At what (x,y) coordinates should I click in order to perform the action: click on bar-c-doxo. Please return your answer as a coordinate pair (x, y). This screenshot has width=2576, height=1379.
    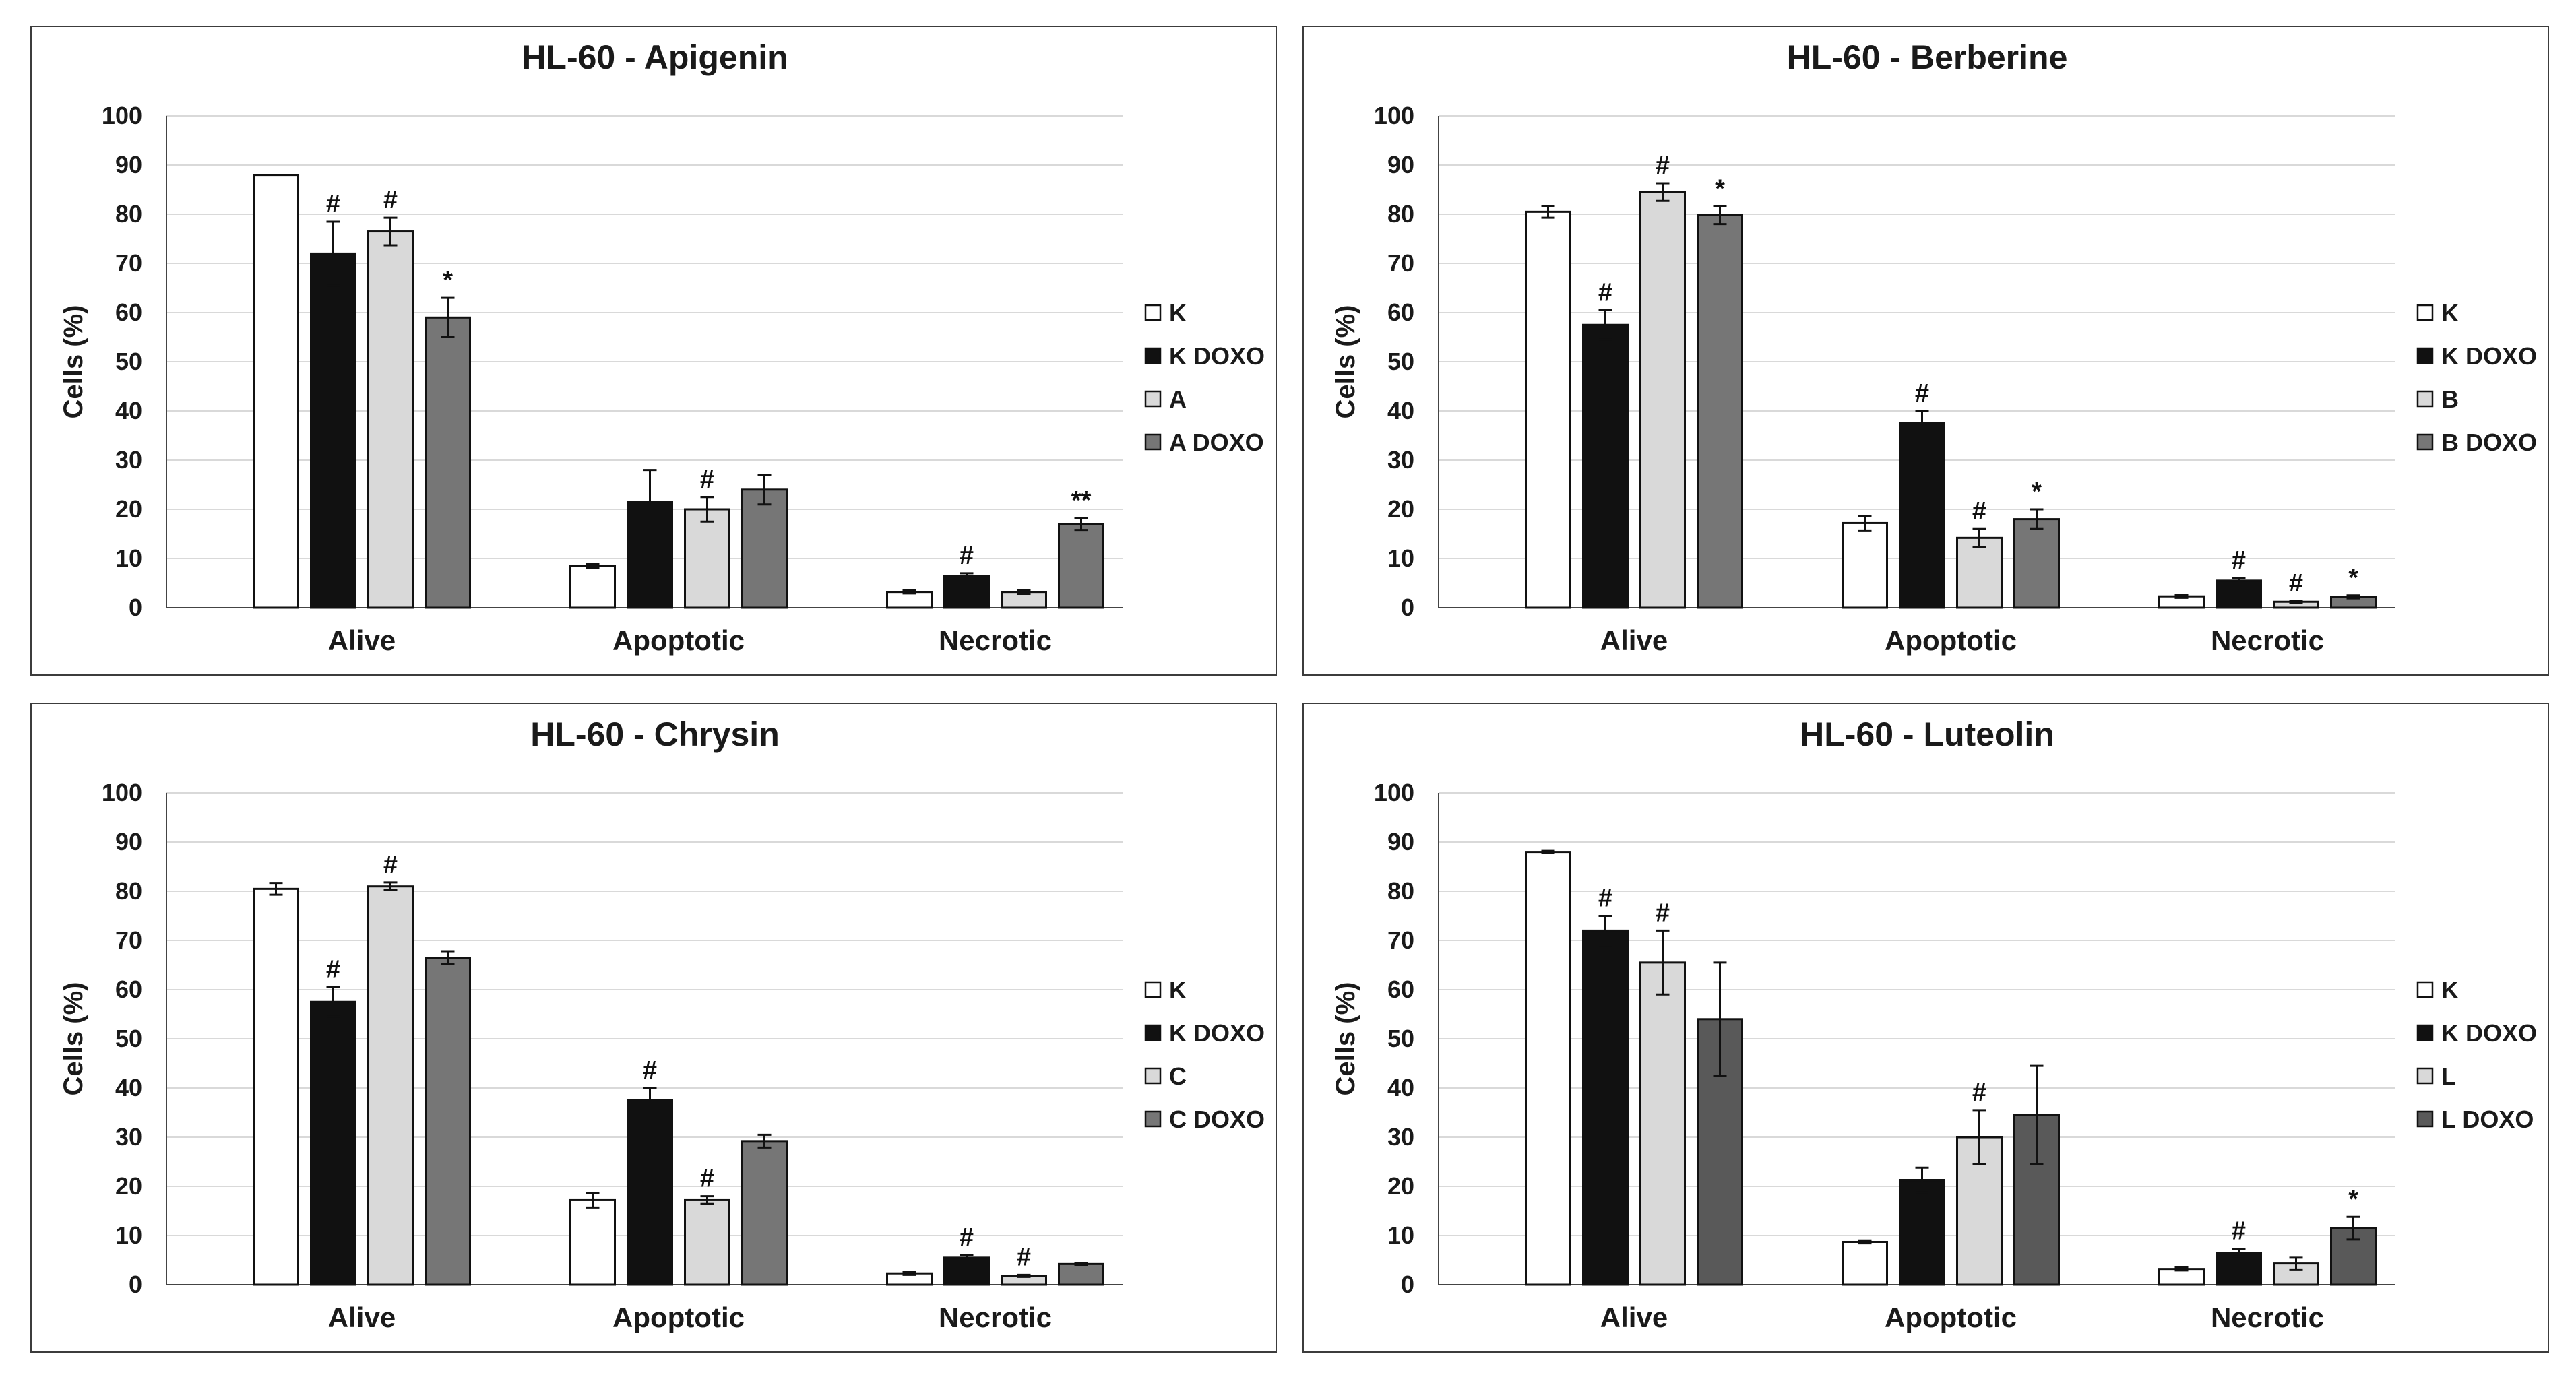
    Looking at the image, I should click on (1081, 1274).